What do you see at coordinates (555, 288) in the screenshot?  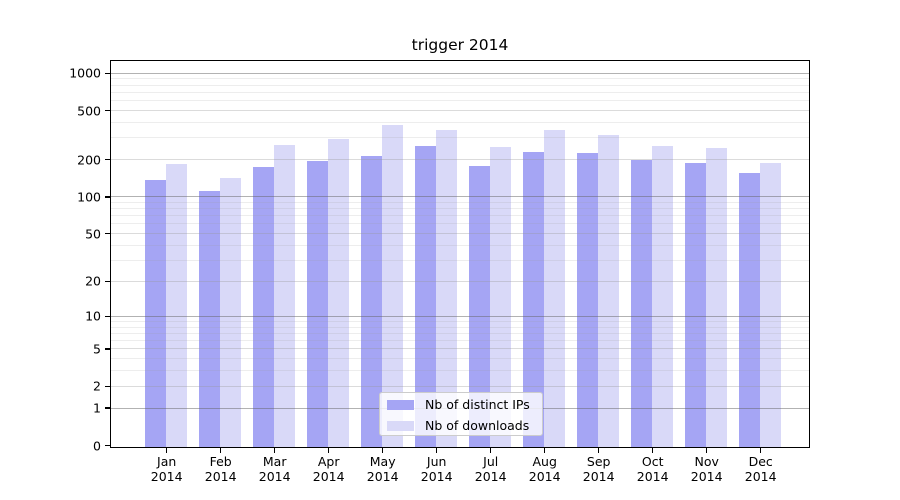 I see `bar-nb-of-downloads-aug-2014` at bounding box center [555, 288].